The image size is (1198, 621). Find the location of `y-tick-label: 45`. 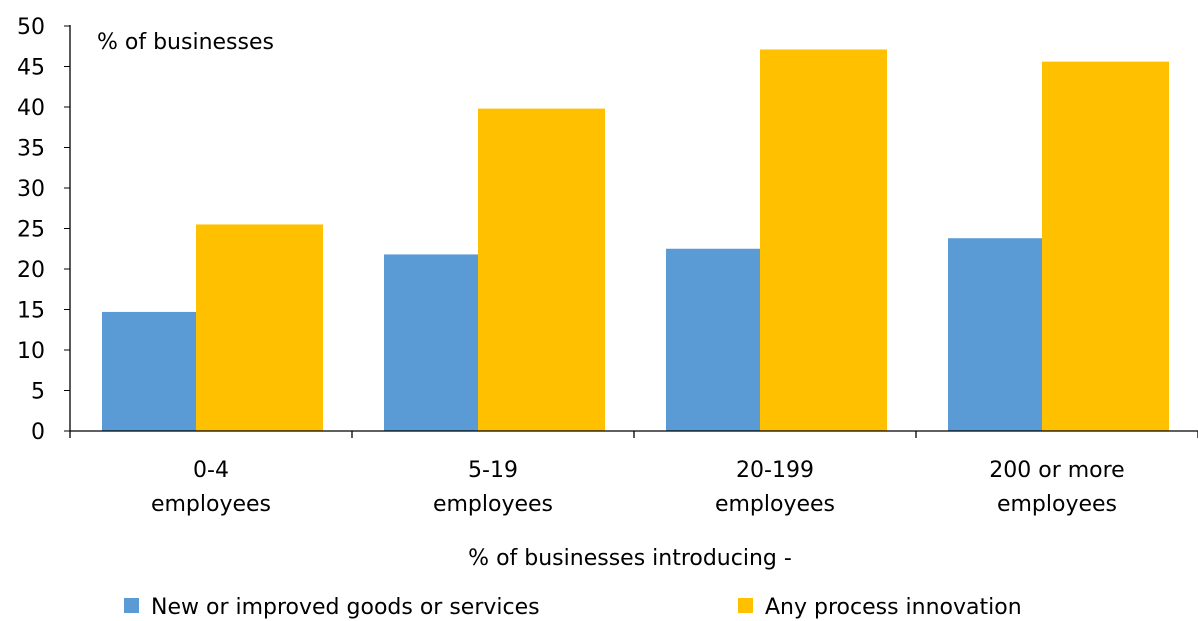

y-tick-label: 45 is located at coordinates (31, 68).